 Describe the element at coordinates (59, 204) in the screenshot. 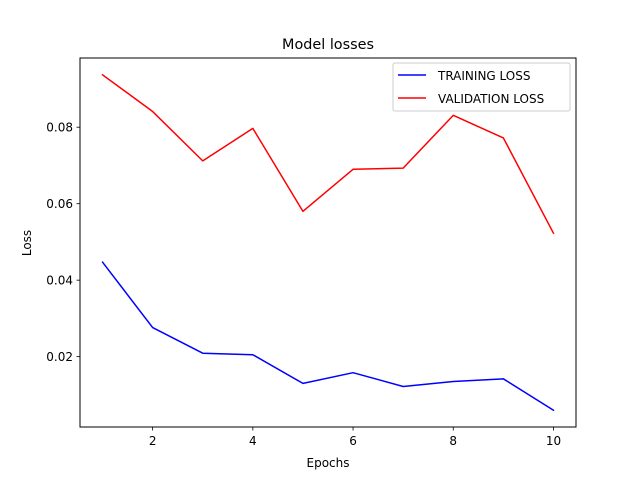

I see `y-tick-label: 0.06` at that location.